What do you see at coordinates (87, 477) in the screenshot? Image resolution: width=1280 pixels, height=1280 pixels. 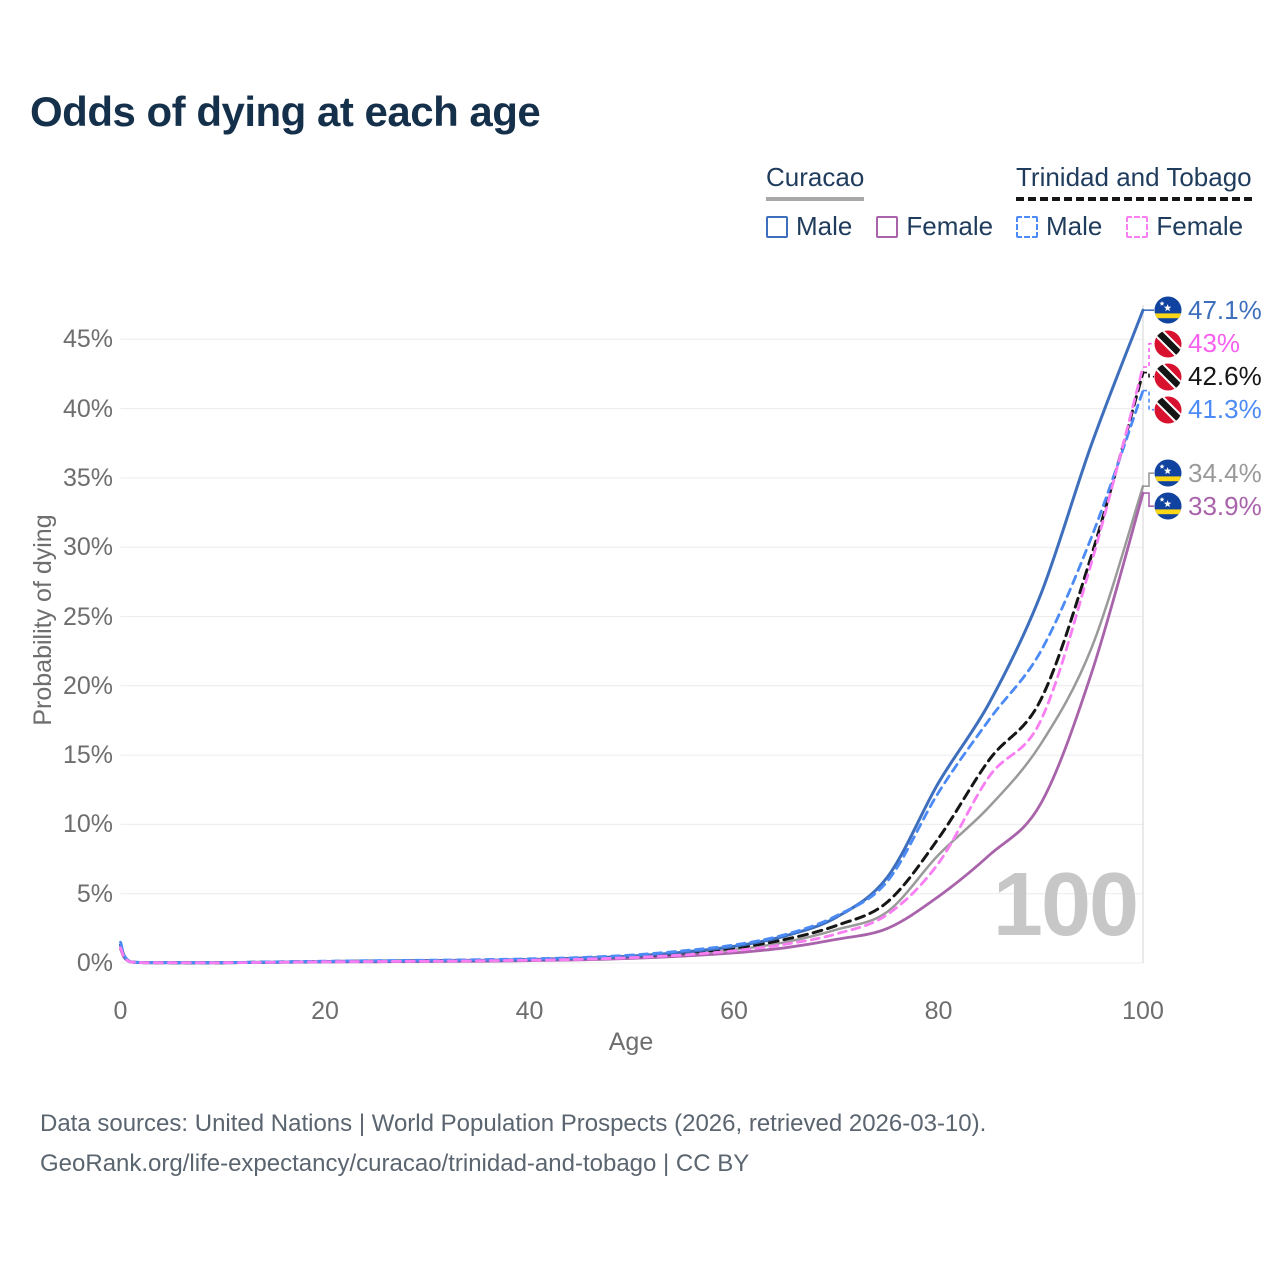 I see `y-tick-label: 35%` at bounding box center [87, 477].